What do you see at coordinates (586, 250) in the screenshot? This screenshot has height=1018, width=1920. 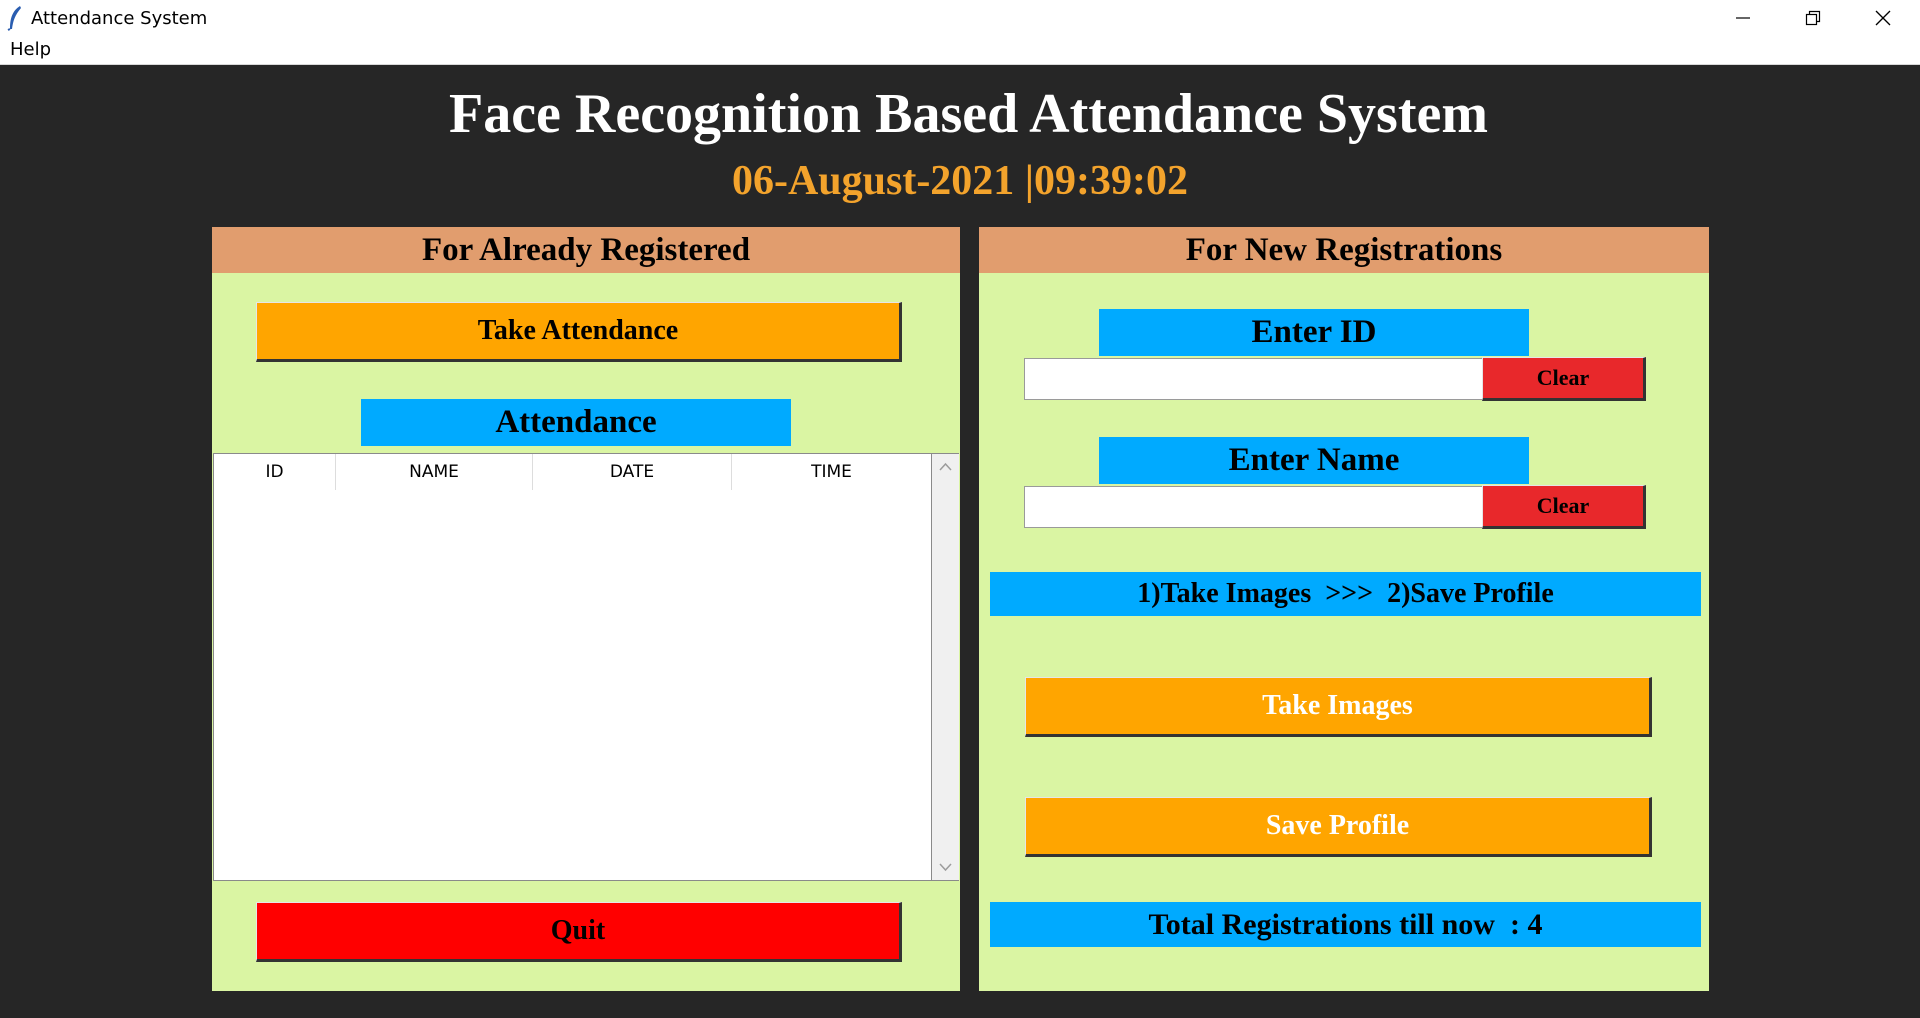 I see `registered-panel-heading: For Already Registered` at bounding box center [586, 250].